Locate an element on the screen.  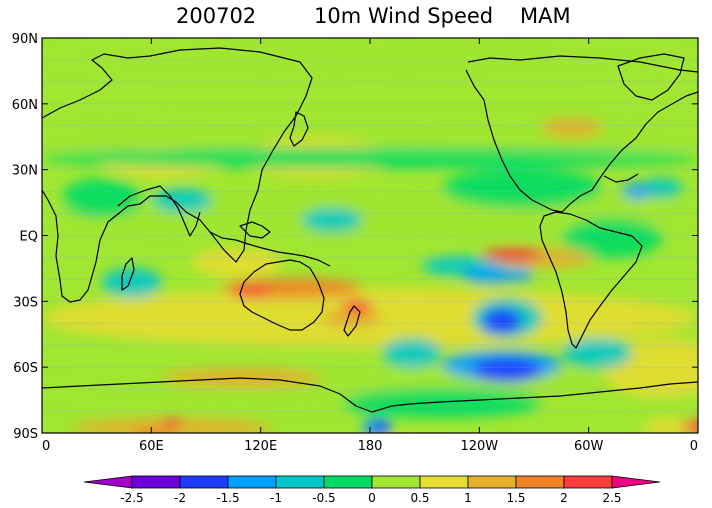
map-title: 200702 10m Wind Speed MAM is located at coordinates (356, 18).